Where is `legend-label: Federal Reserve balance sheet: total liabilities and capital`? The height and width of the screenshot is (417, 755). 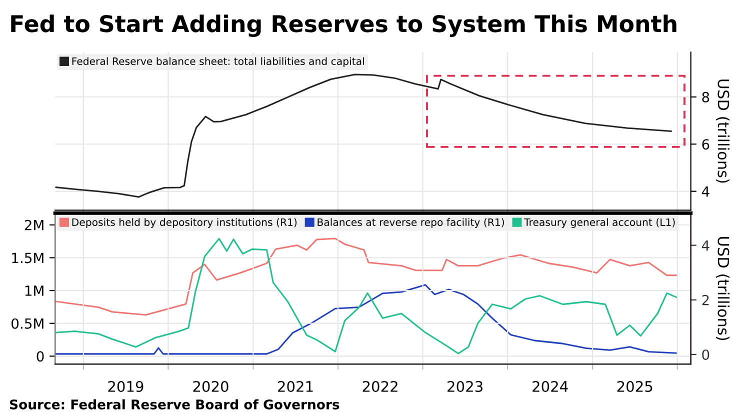
legend-label: Federal Reserve balance sheet: total liabilities and capital is located at coordinates (218, 62).